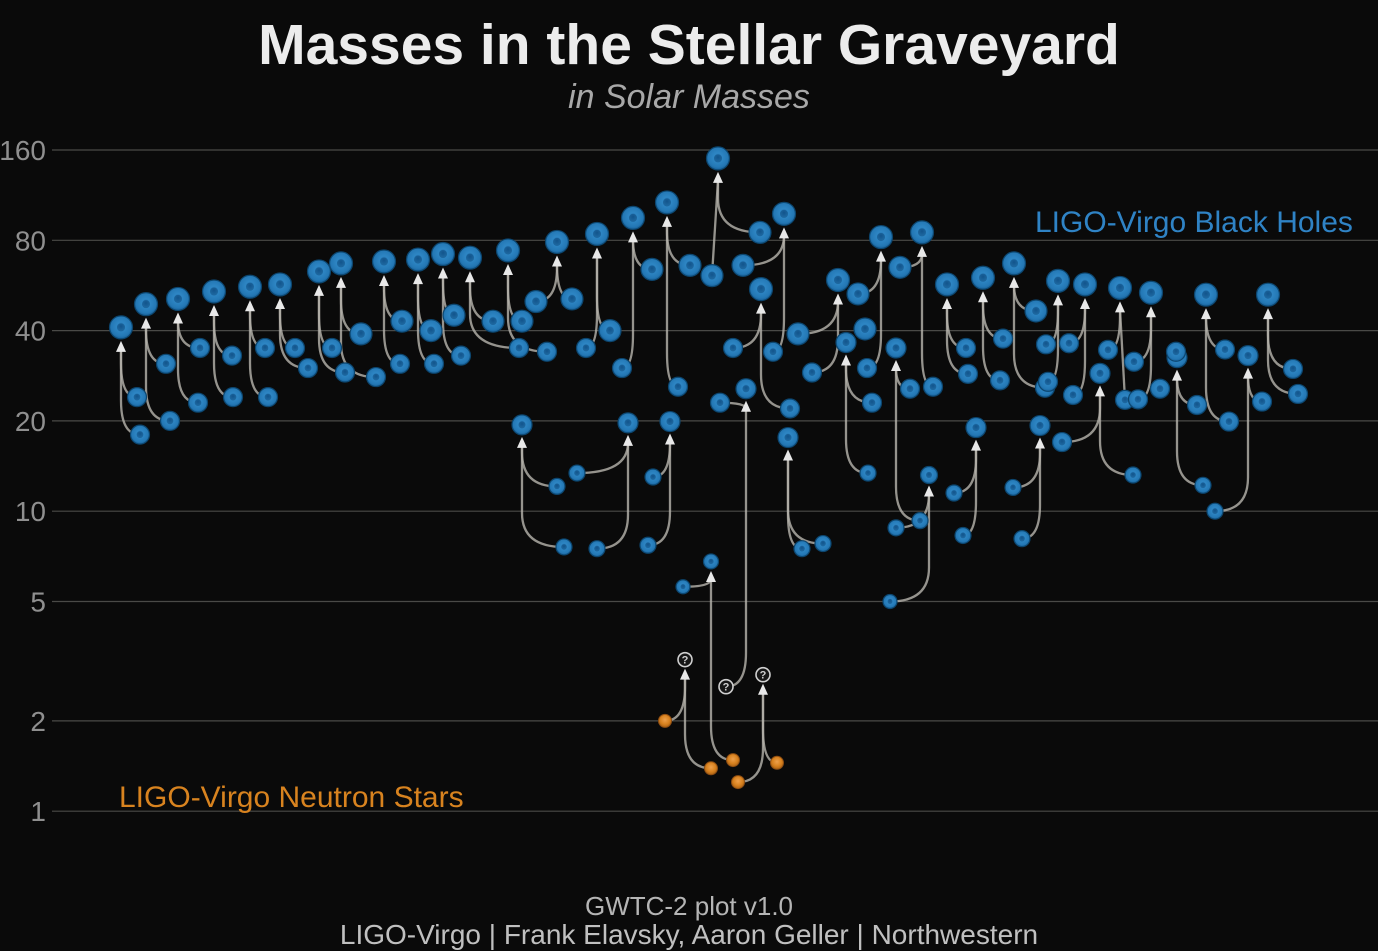 The height and width of the screenshot is (951, 1378). Describe the element at coordinates (1194, 222) in the screenshot. I see `legend-black-holes: LIGO-Virgo Black Holes` at that location.